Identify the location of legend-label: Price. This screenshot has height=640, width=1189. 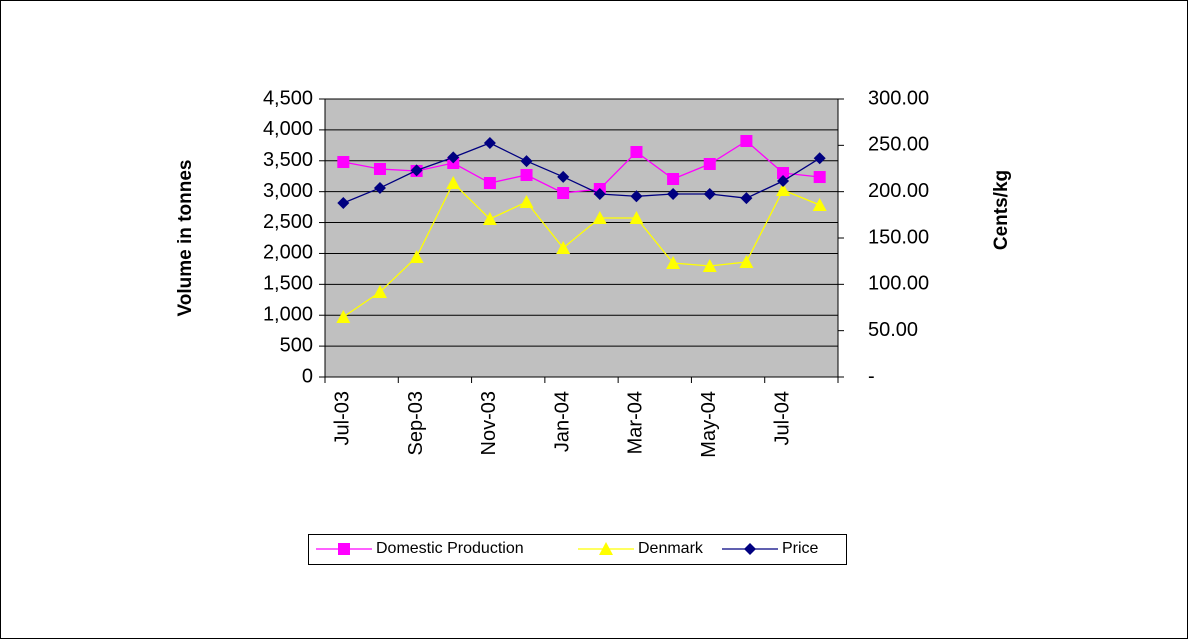
(800, 548).